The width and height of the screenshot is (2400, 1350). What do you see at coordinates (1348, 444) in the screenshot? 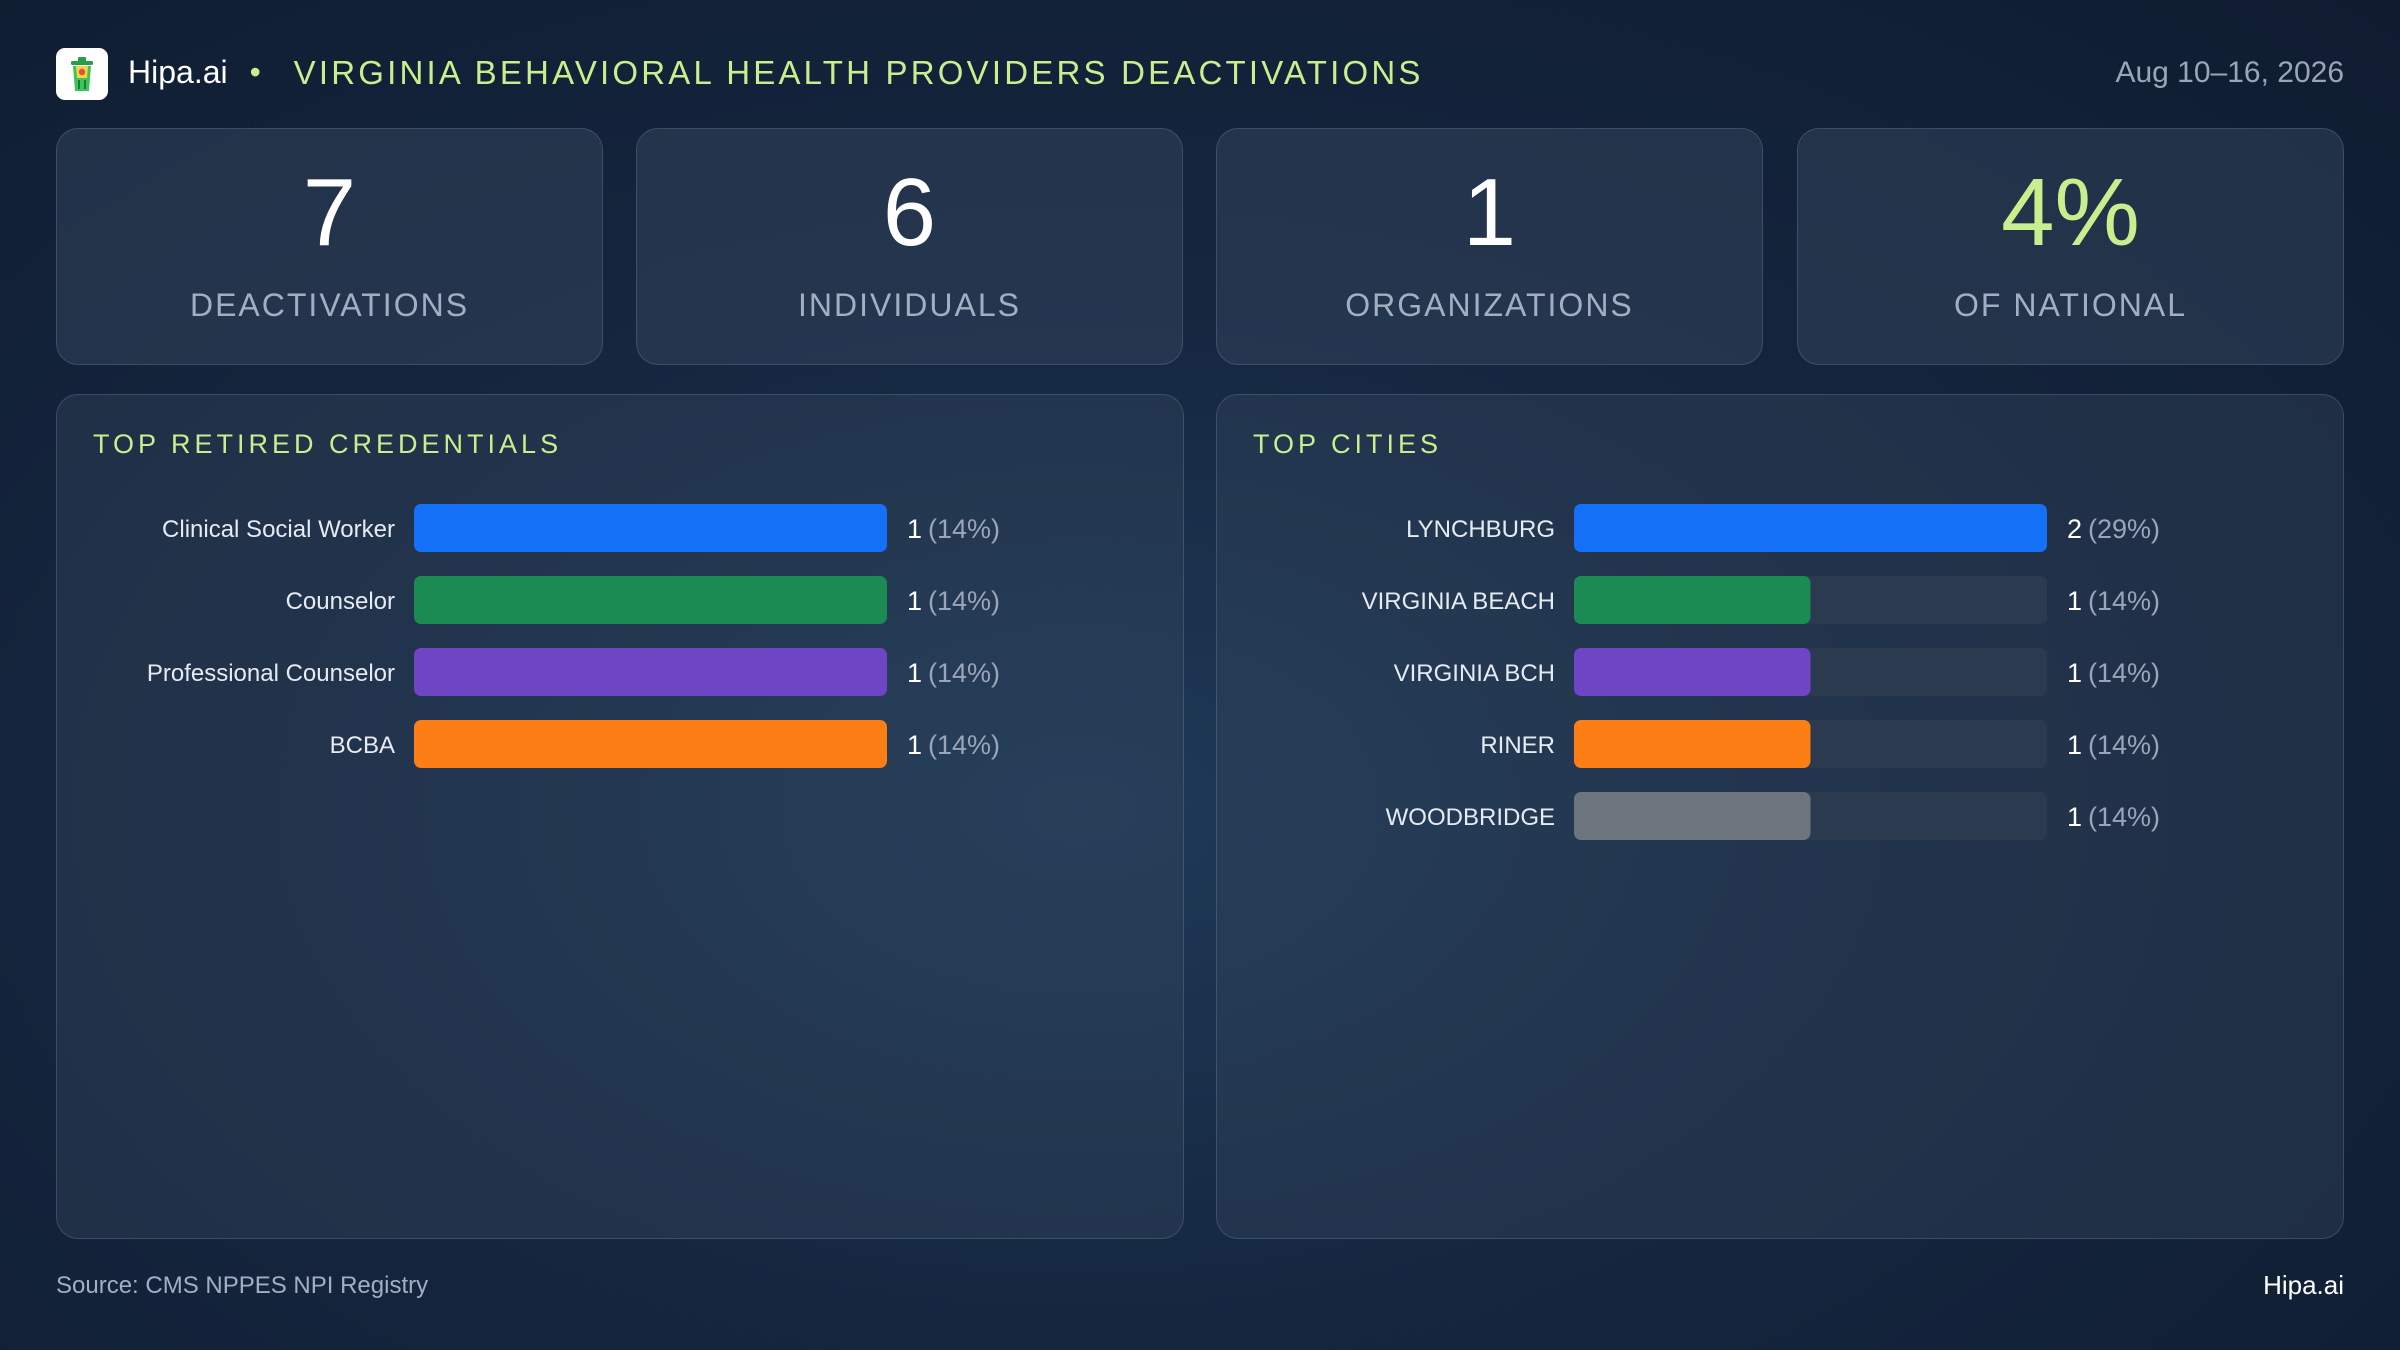
I see `cities-panel-title: TOP CITIES` at bounding box center [1348, 444].